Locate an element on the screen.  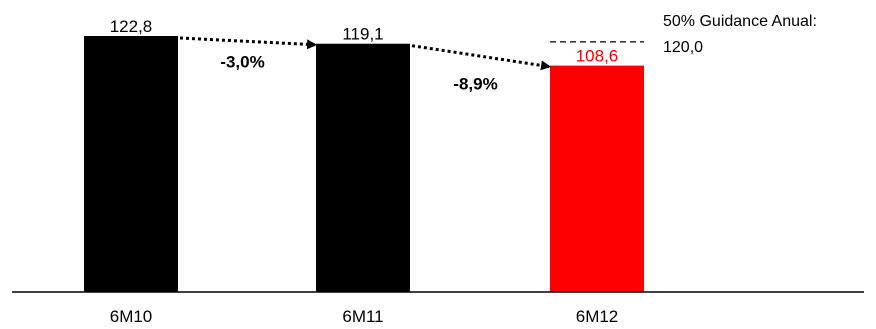
bar-6m12 is located at coordinates (597, 178).